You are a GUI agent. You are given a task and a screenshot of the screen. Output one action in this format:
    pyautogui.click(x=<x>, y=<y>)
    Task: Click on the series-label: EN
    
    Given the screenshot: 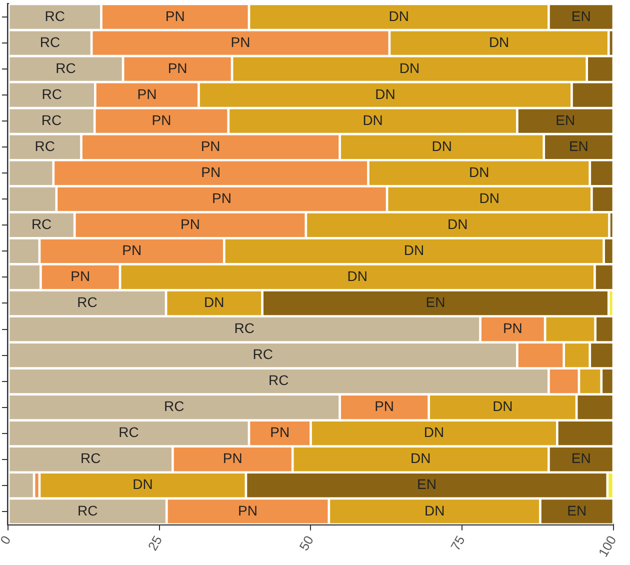 What is the action you would take?
    pyautogui.click(x=578, y=146)
    